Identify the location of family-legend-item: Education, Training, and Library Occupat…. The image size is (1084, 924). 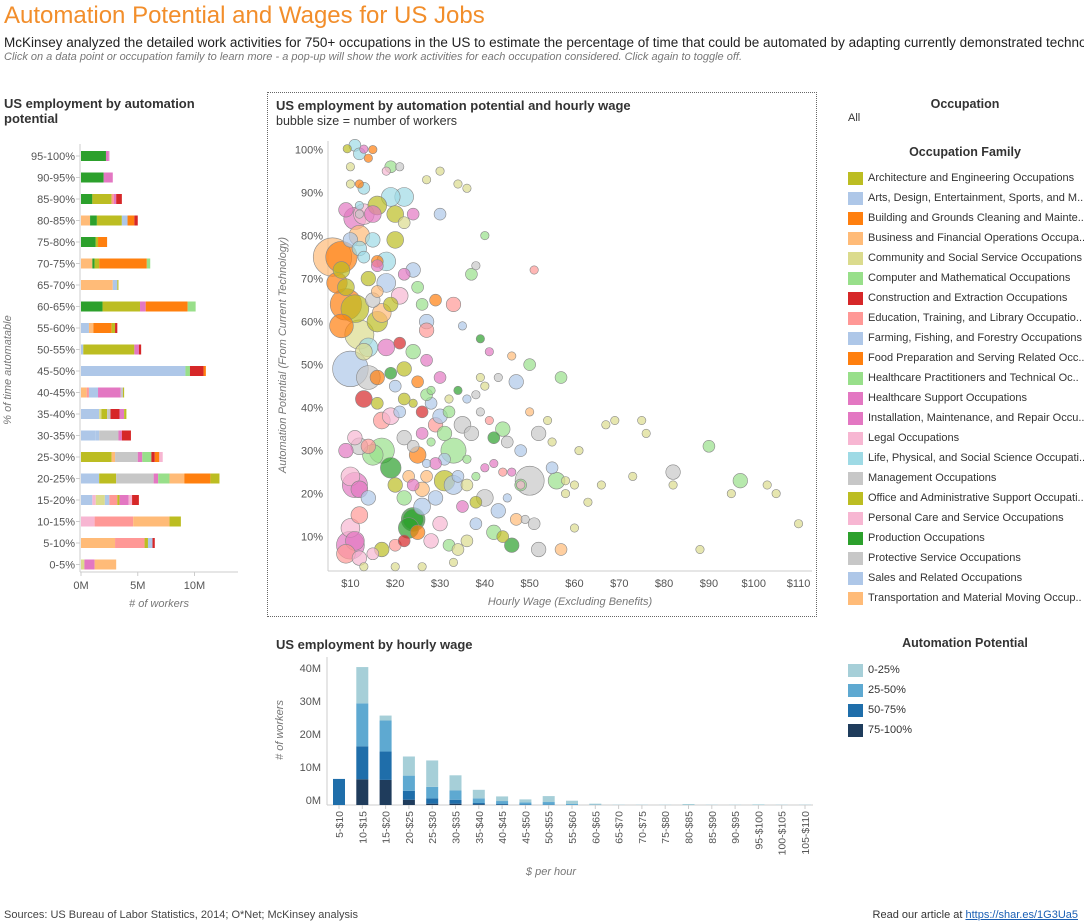
(966, 318).